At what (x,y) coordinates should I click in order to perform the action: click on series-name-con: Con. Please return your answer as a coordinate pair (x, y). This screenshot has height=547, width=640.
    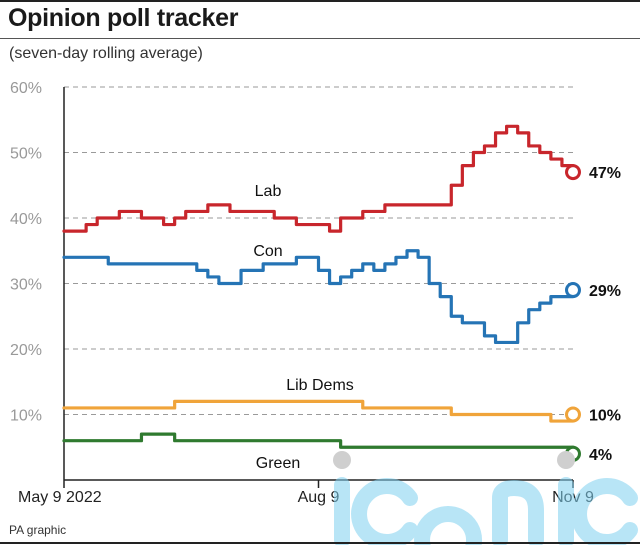
    Looking at the image, I should click on (267, 251).